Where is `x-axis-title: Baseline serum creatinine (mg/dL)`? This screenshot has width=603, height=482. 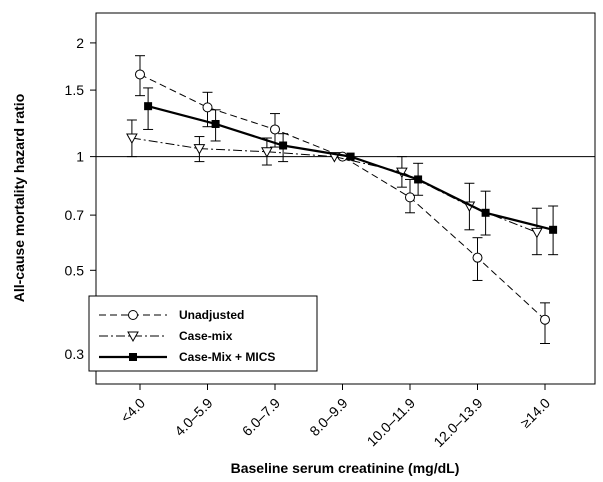
x-axis-title: Baseline serum creatinine (mg/dL) is located at coordinates (345, 468).